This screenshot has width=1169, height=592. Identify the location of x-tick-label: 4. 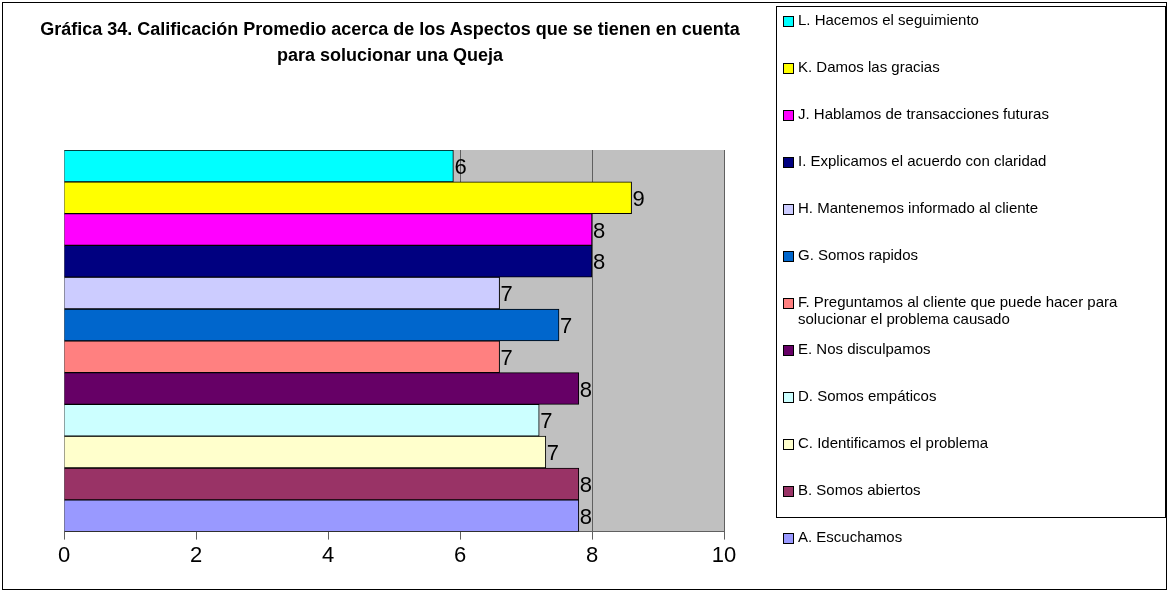
(328, 554).